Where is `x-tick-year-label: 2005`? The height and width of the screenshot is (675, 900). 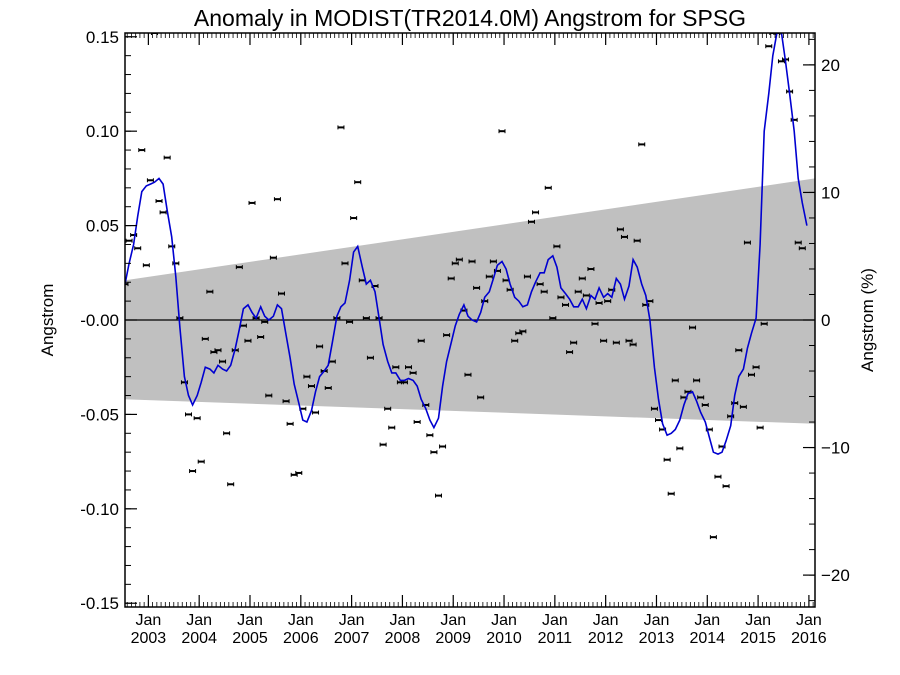
x-tick-year-label: 2005 is located at coordinates (250, 638).